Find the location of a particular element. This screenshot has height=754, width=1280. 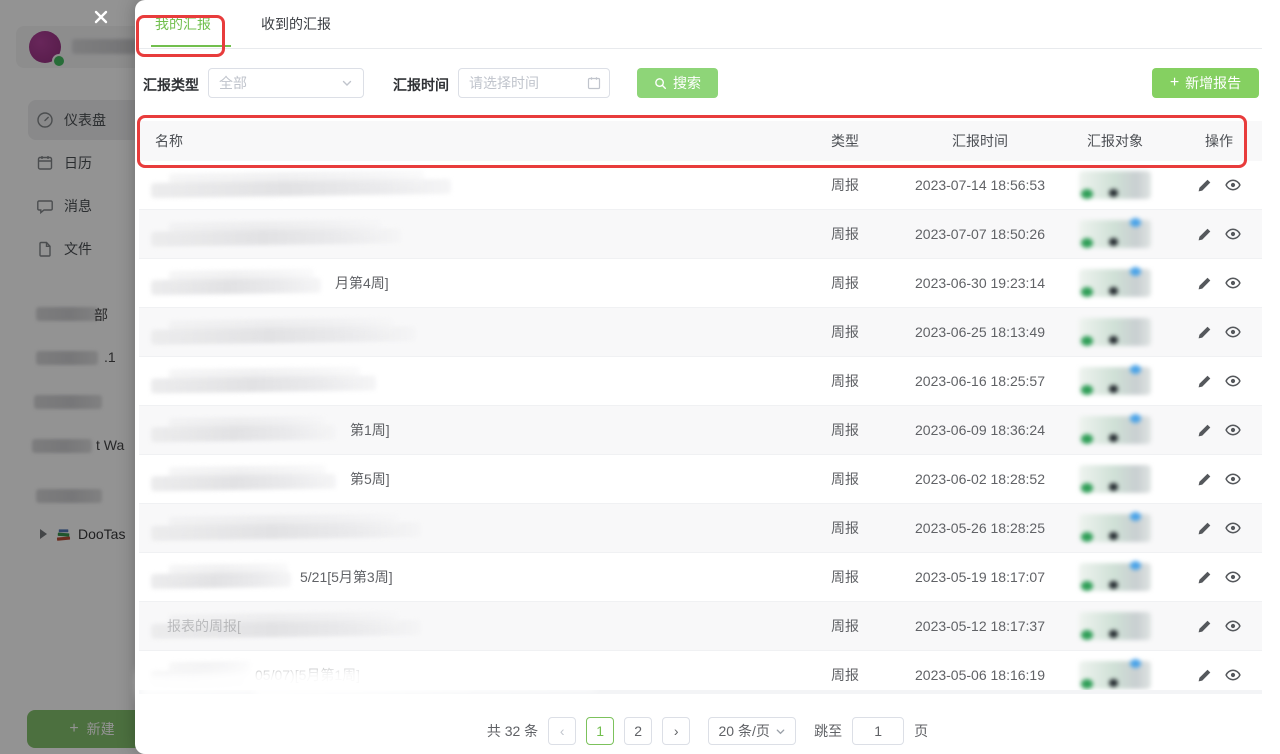

report-time: 2023-06-09 18:36:24 is located at coordinates (980, 430).